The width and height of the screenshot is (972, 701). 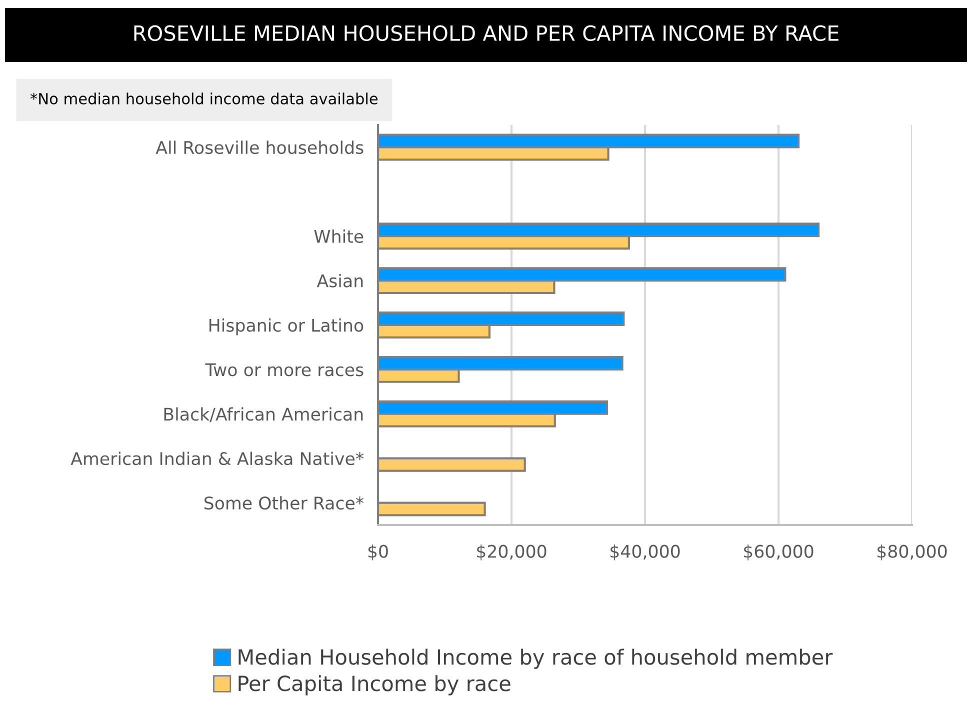 What do you see at coordinates (511, 552) in the screenshot?
I see `x-tick-label: $20,000` at bounding box center [511, 552].